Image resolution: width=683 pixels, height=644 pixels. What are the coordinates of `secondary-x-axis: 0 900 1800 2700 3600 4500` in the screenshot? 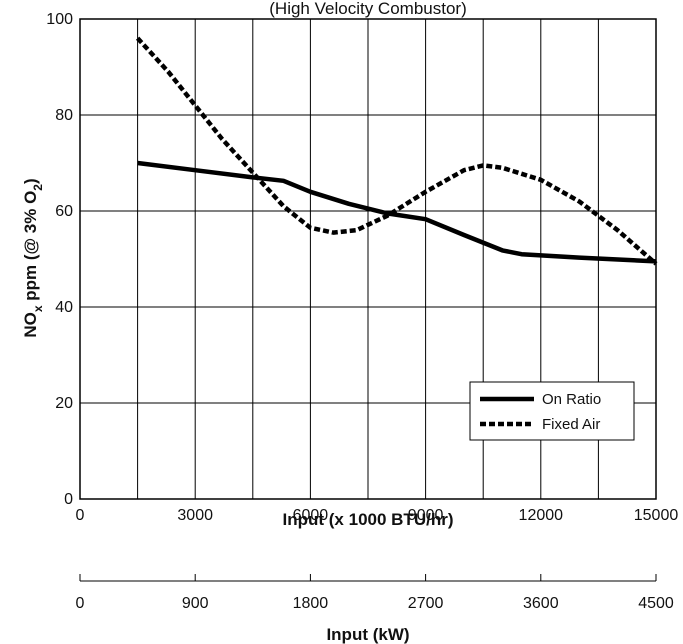 It's located at (375, 593).